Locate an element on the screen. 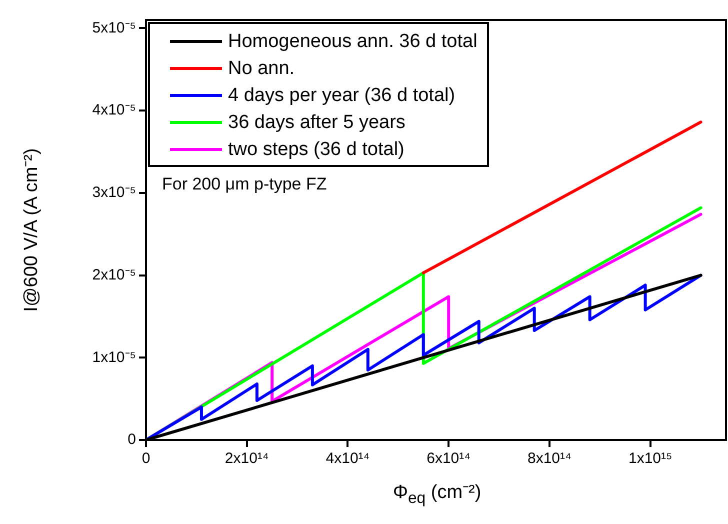 The image size is (728, 524). legend-label: two steps (36 d total) is located at coordinates (316, 150).